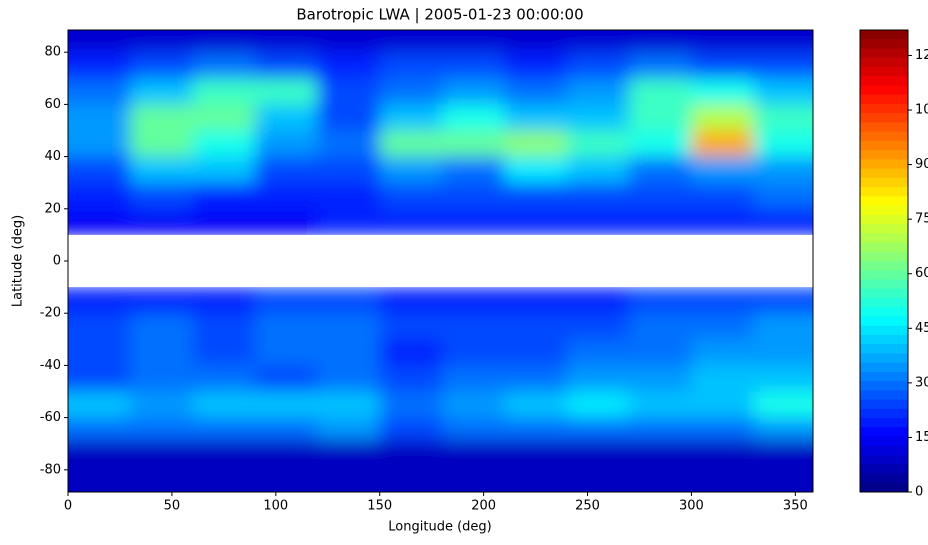  I want to click on y-tick-label: 80, so click(52, 52).